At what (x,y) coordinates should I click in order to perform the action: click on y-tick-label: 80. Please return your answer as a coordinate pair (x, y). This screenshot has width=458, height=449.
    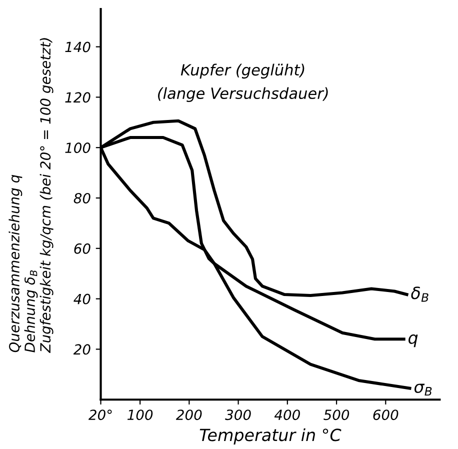
    Looking at the image, I should click on (82, 198).